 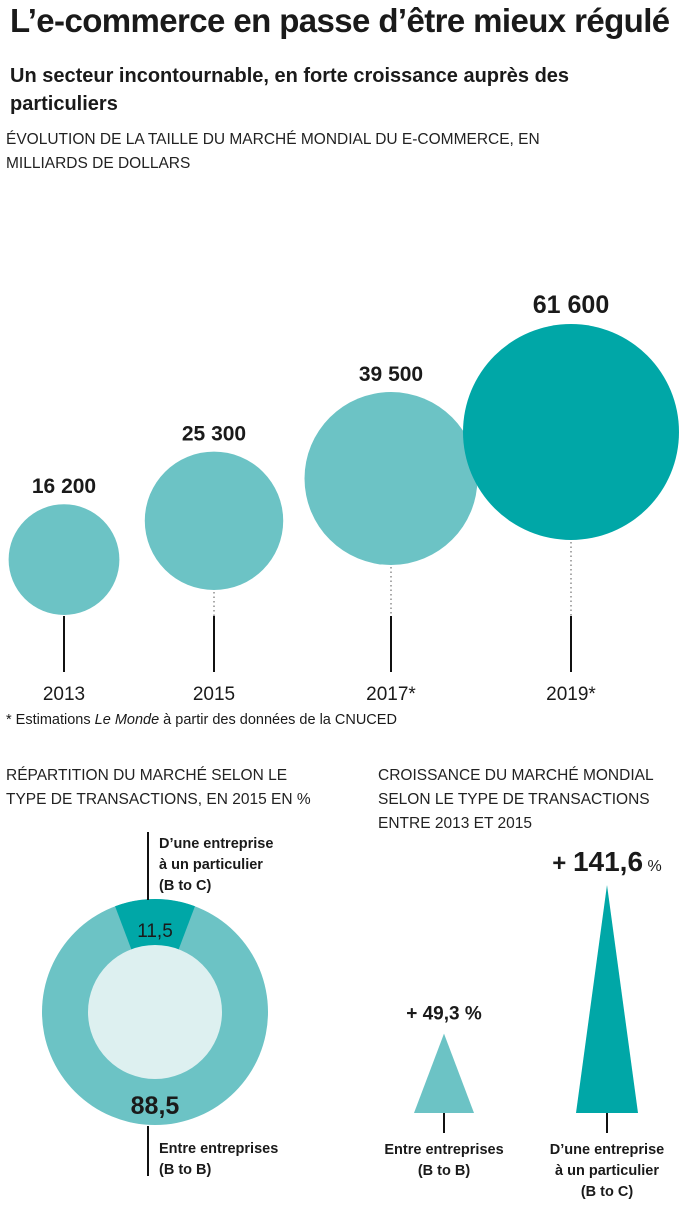 I want to click on donut-category-label-b2c: à un particulier, so click(x=211, y=865).